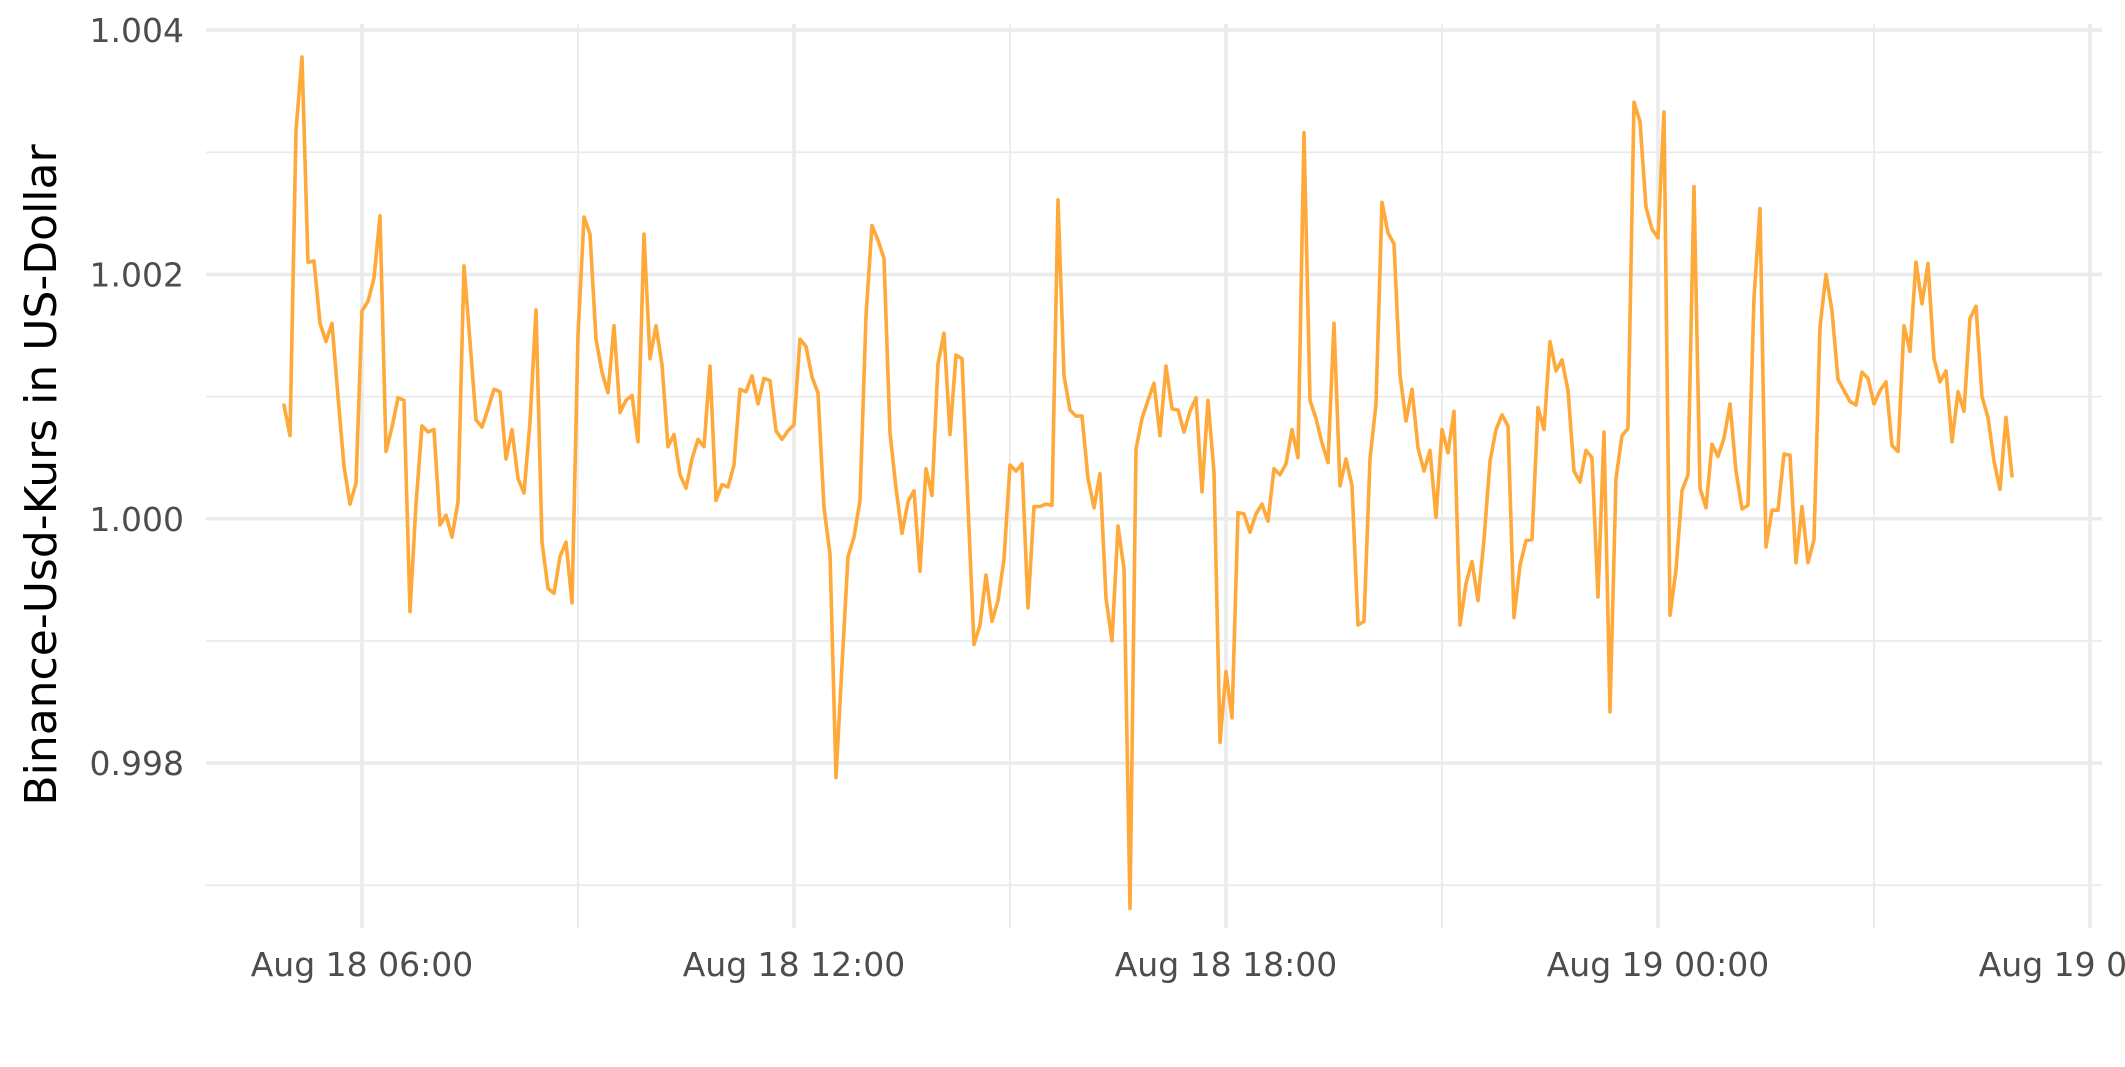 The image size is (2125, 1067). I want to click on y-tick-label: 0.998, so click(137, 763).